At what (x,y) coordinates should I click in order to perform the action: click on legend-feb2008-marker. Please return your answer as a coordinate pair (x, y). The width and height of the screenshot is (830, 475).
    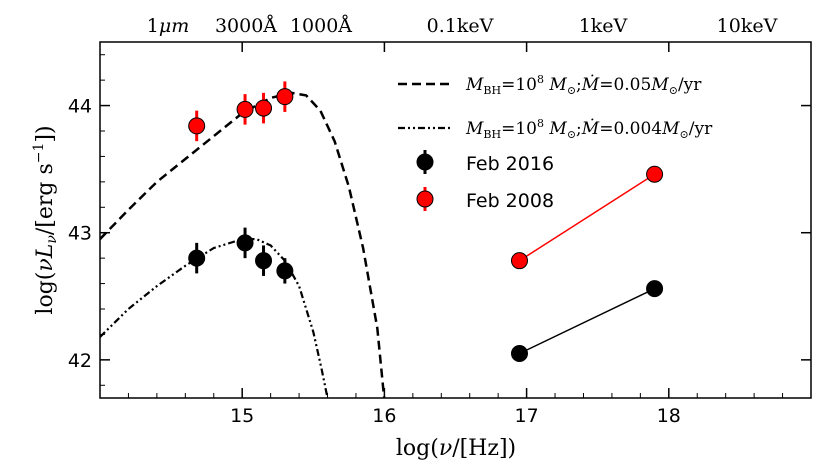
    Looking at the image, I should click on (425, 199).